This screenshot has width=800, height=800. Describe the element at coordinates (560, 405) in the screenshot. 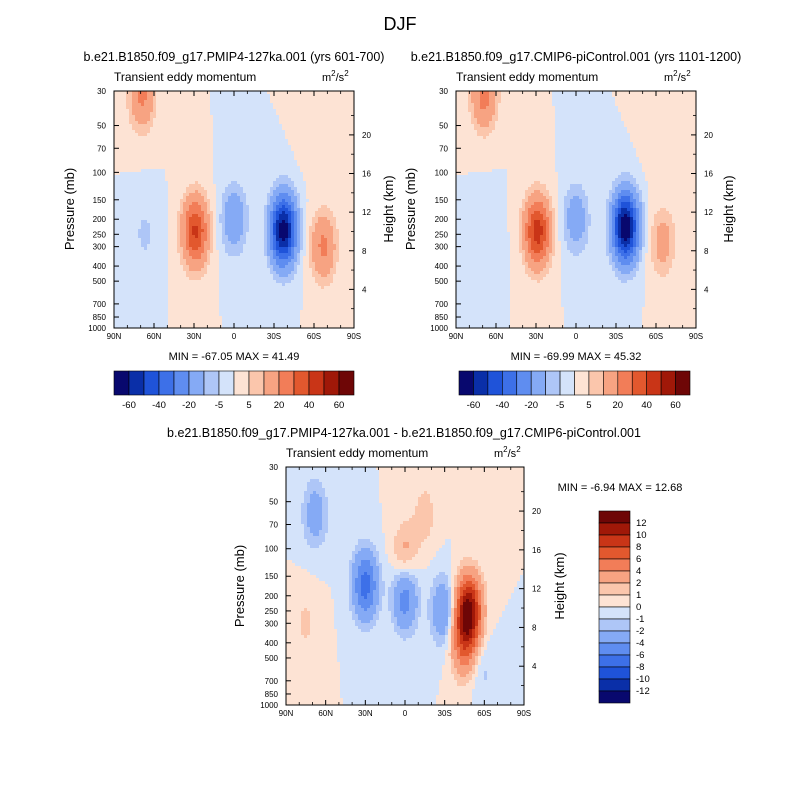

I see `colorbar-label: -5` at that location.